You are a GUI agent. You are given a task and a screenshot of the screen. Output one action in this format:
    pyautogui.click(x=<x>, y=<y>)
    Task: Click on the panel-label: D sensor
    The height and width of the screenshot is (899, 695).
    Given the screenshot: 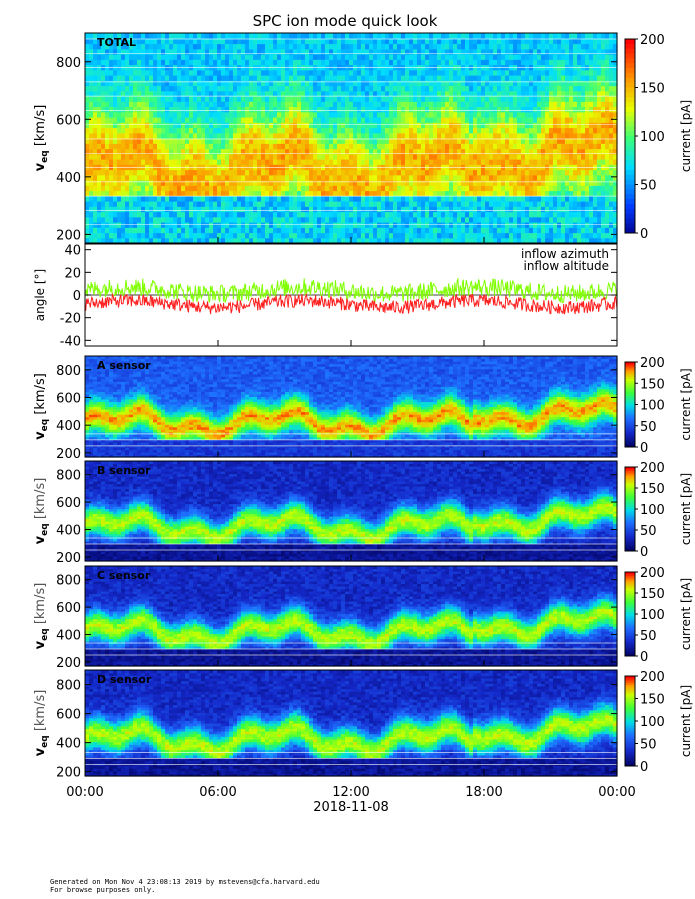 What is the action you would take?
    pyautogui.click(x=124, y=679)
    